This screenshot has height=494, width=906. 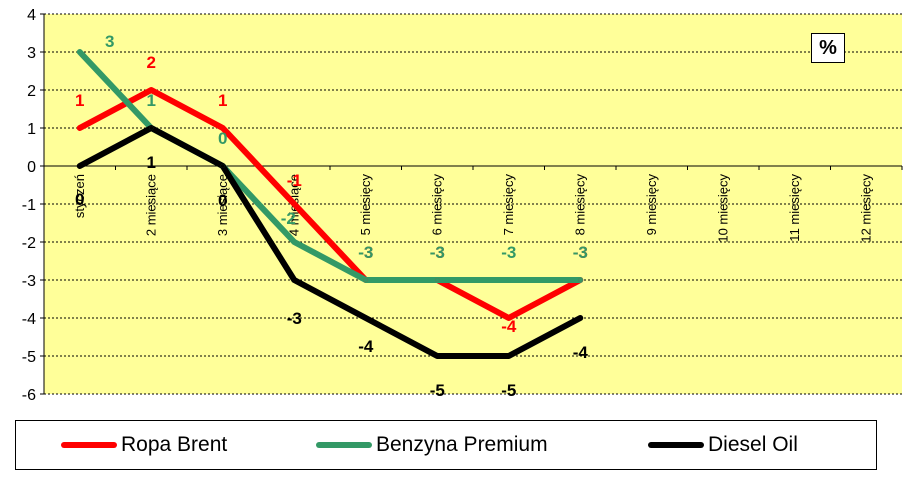 I want to click on y-tick-label: -3, so click(x=29, y=281).